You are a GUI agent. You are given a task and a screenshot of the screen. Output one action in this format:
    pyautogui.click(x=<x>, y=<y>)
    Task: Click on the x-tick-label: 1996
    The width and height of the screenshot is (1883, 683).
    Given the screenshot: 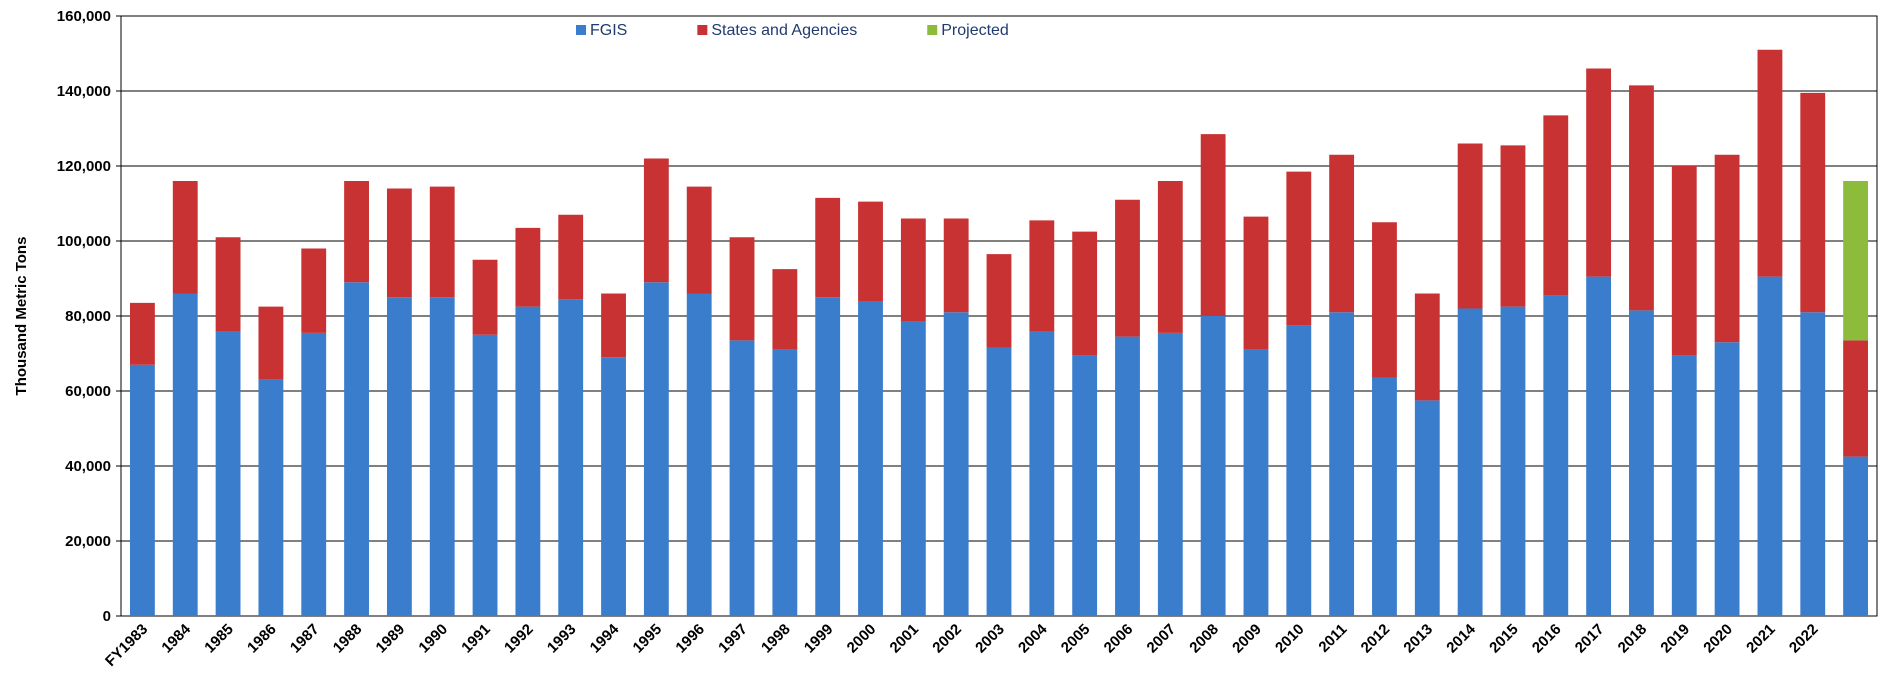 What is the action you would take?
    pyautogui.click(x=690, y=639)
    